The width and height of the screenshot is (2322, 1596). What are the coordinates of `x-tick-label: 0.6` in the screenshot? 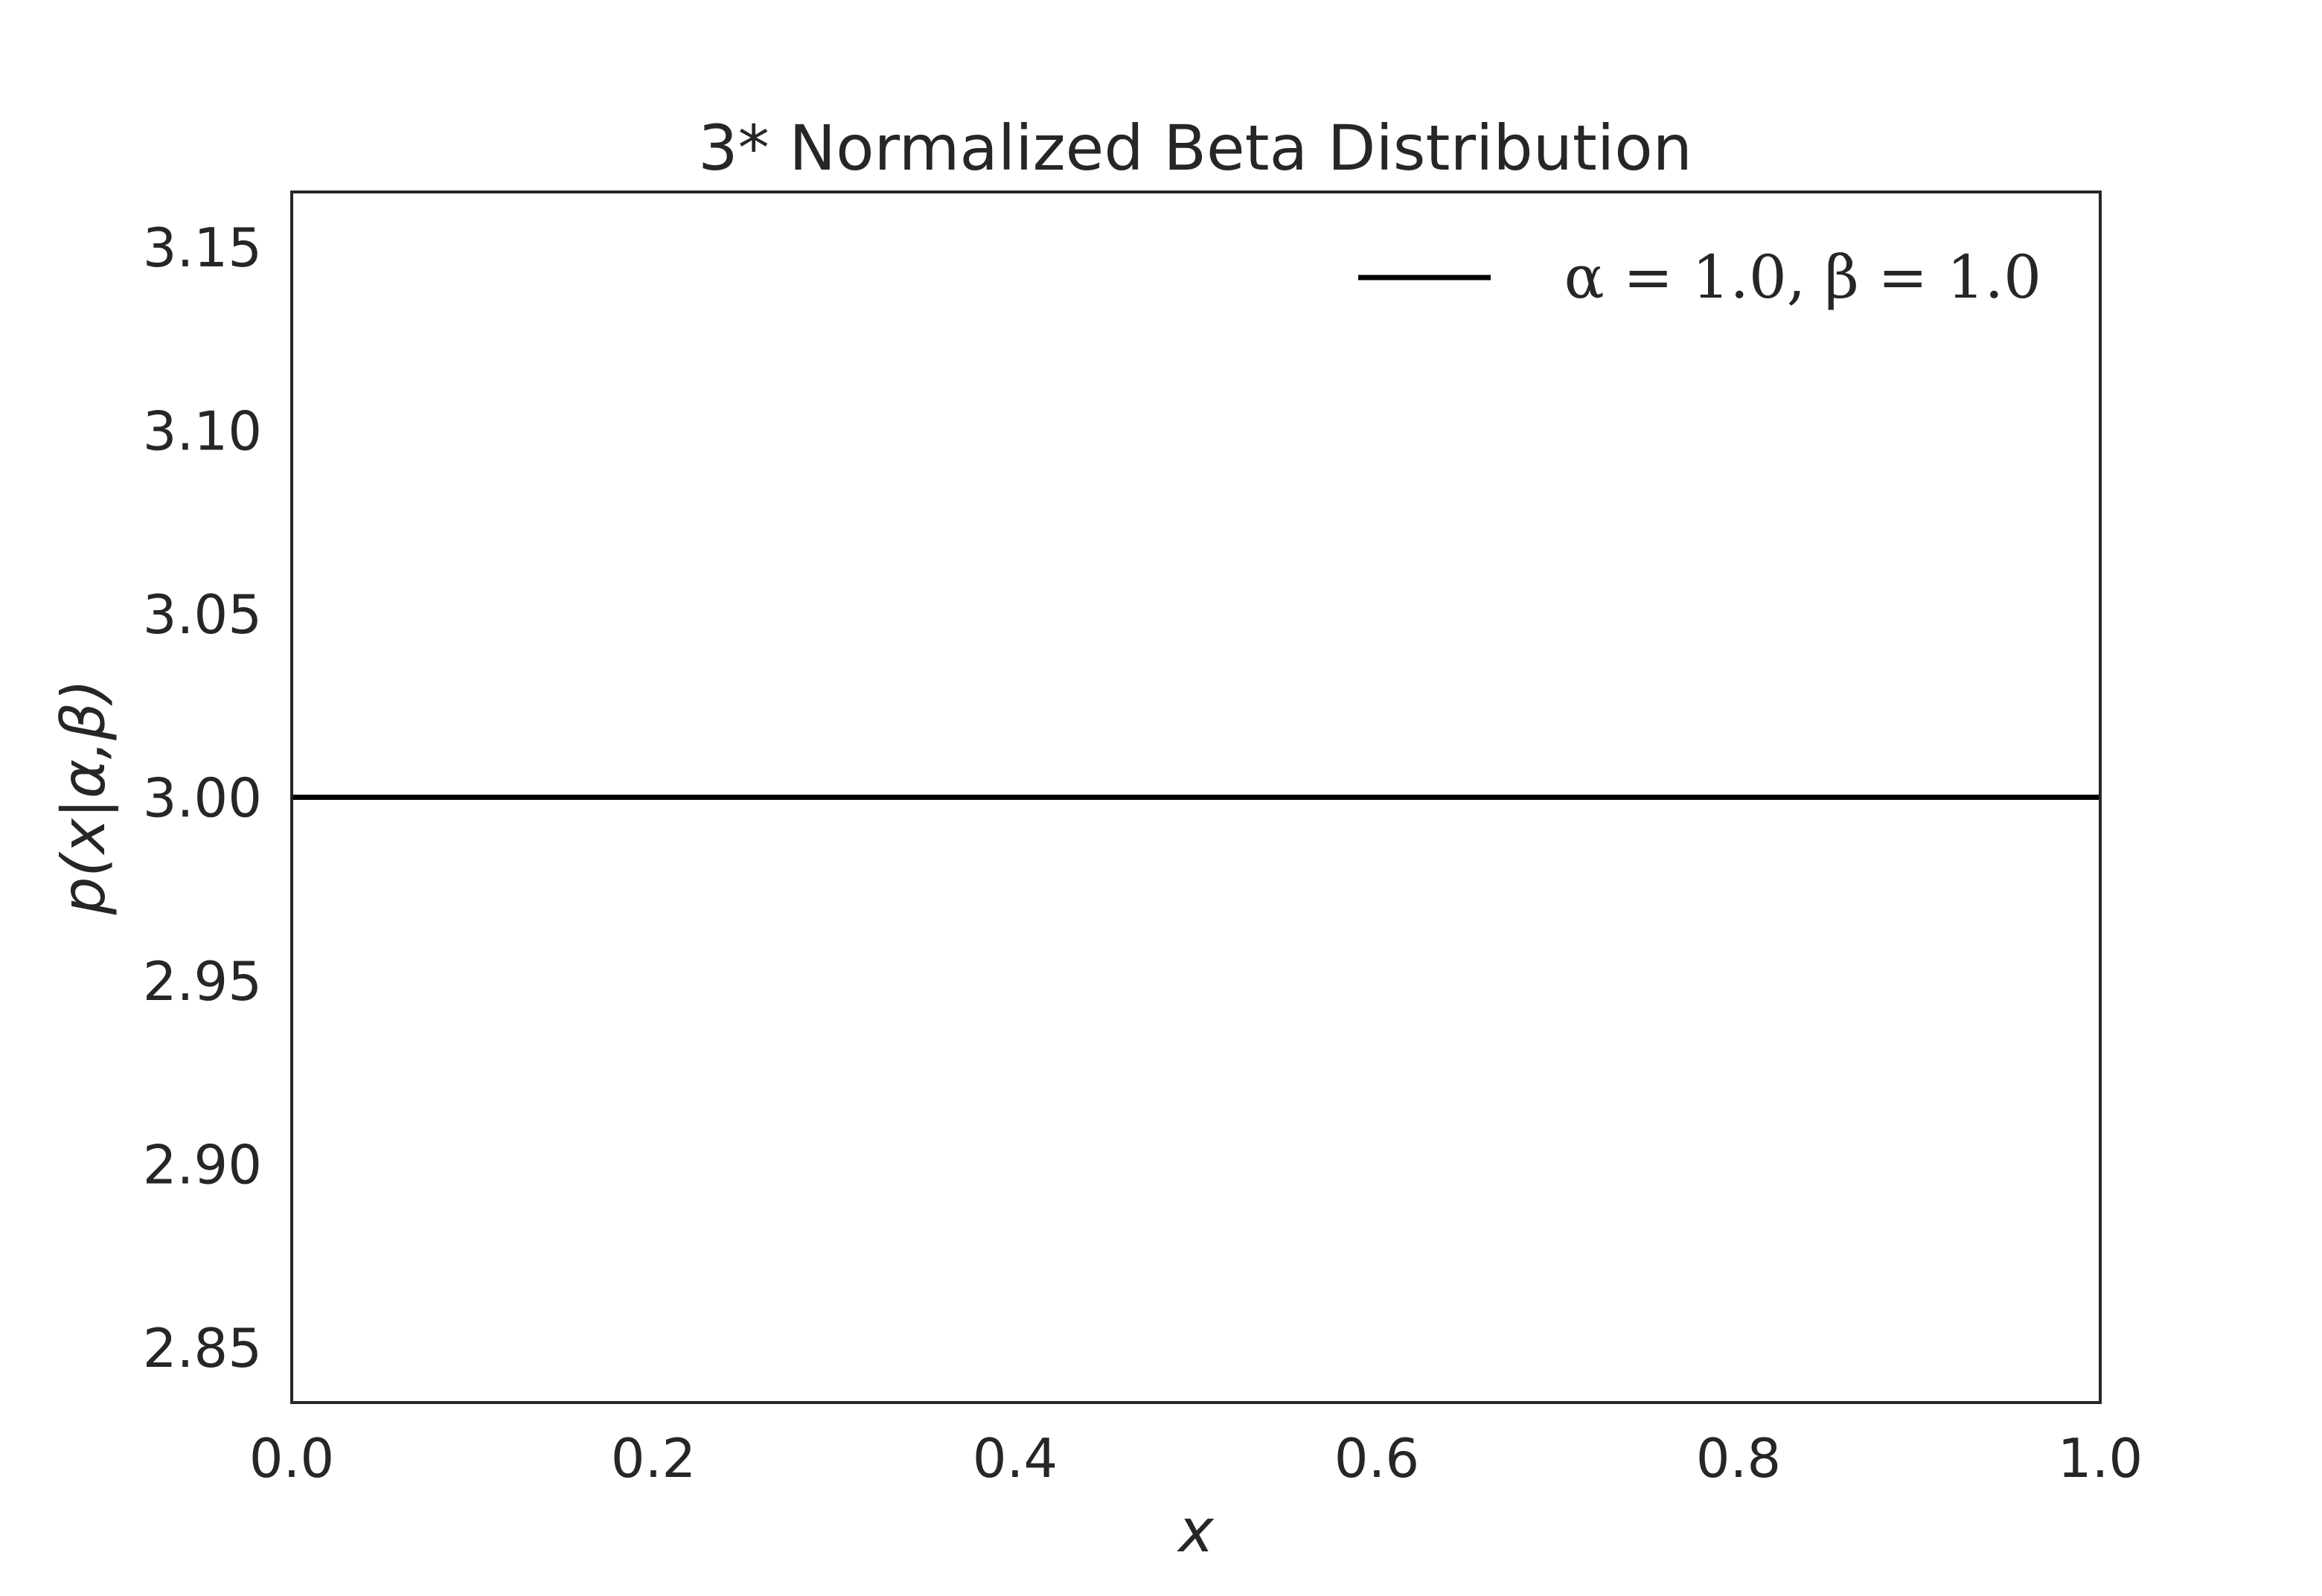 It's located at (1377, 1458).